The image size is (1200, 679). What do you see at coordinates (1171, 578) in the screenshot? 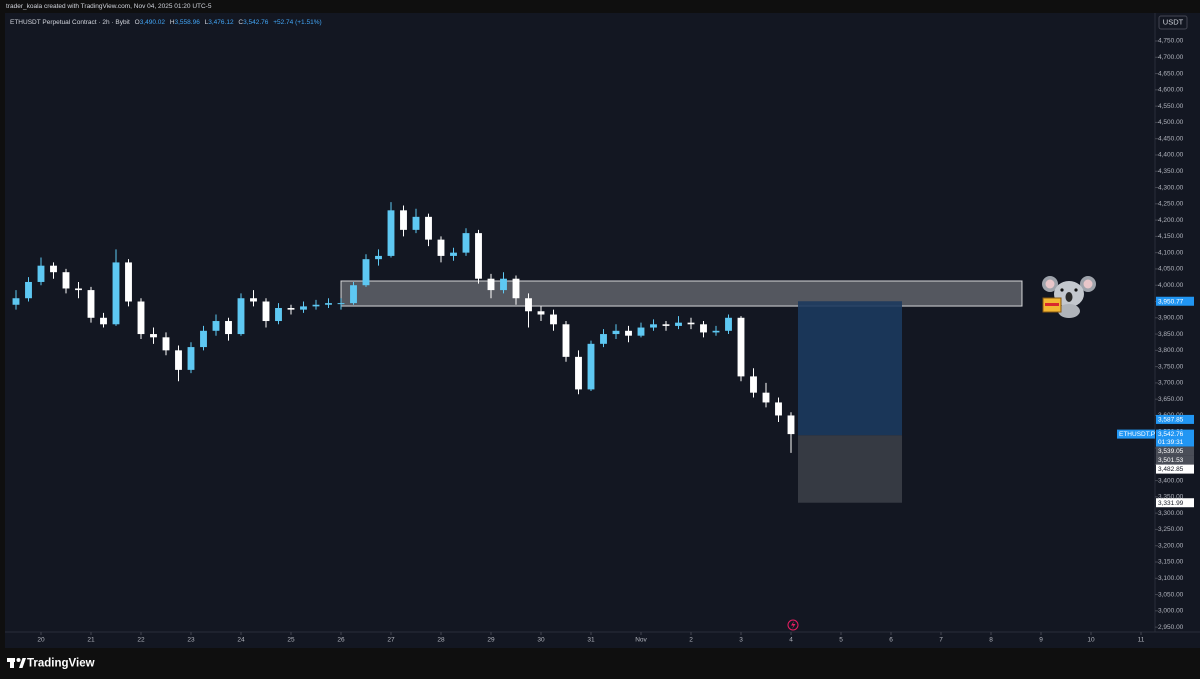
I see `y-tick-label: 3,100.00` at bounding box center [1171, 578].